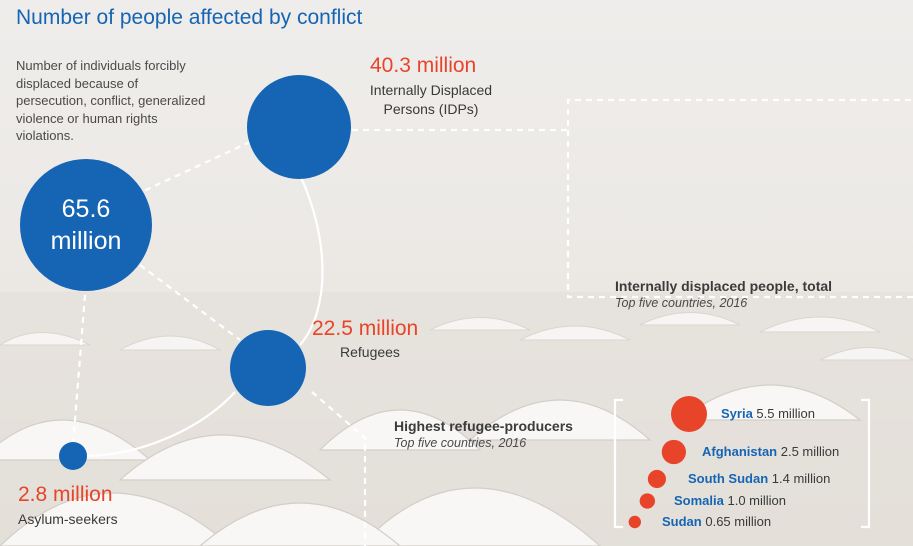  I want to click on idps-label: Internally Displaced Persons (IDPs), so click(431, 100).